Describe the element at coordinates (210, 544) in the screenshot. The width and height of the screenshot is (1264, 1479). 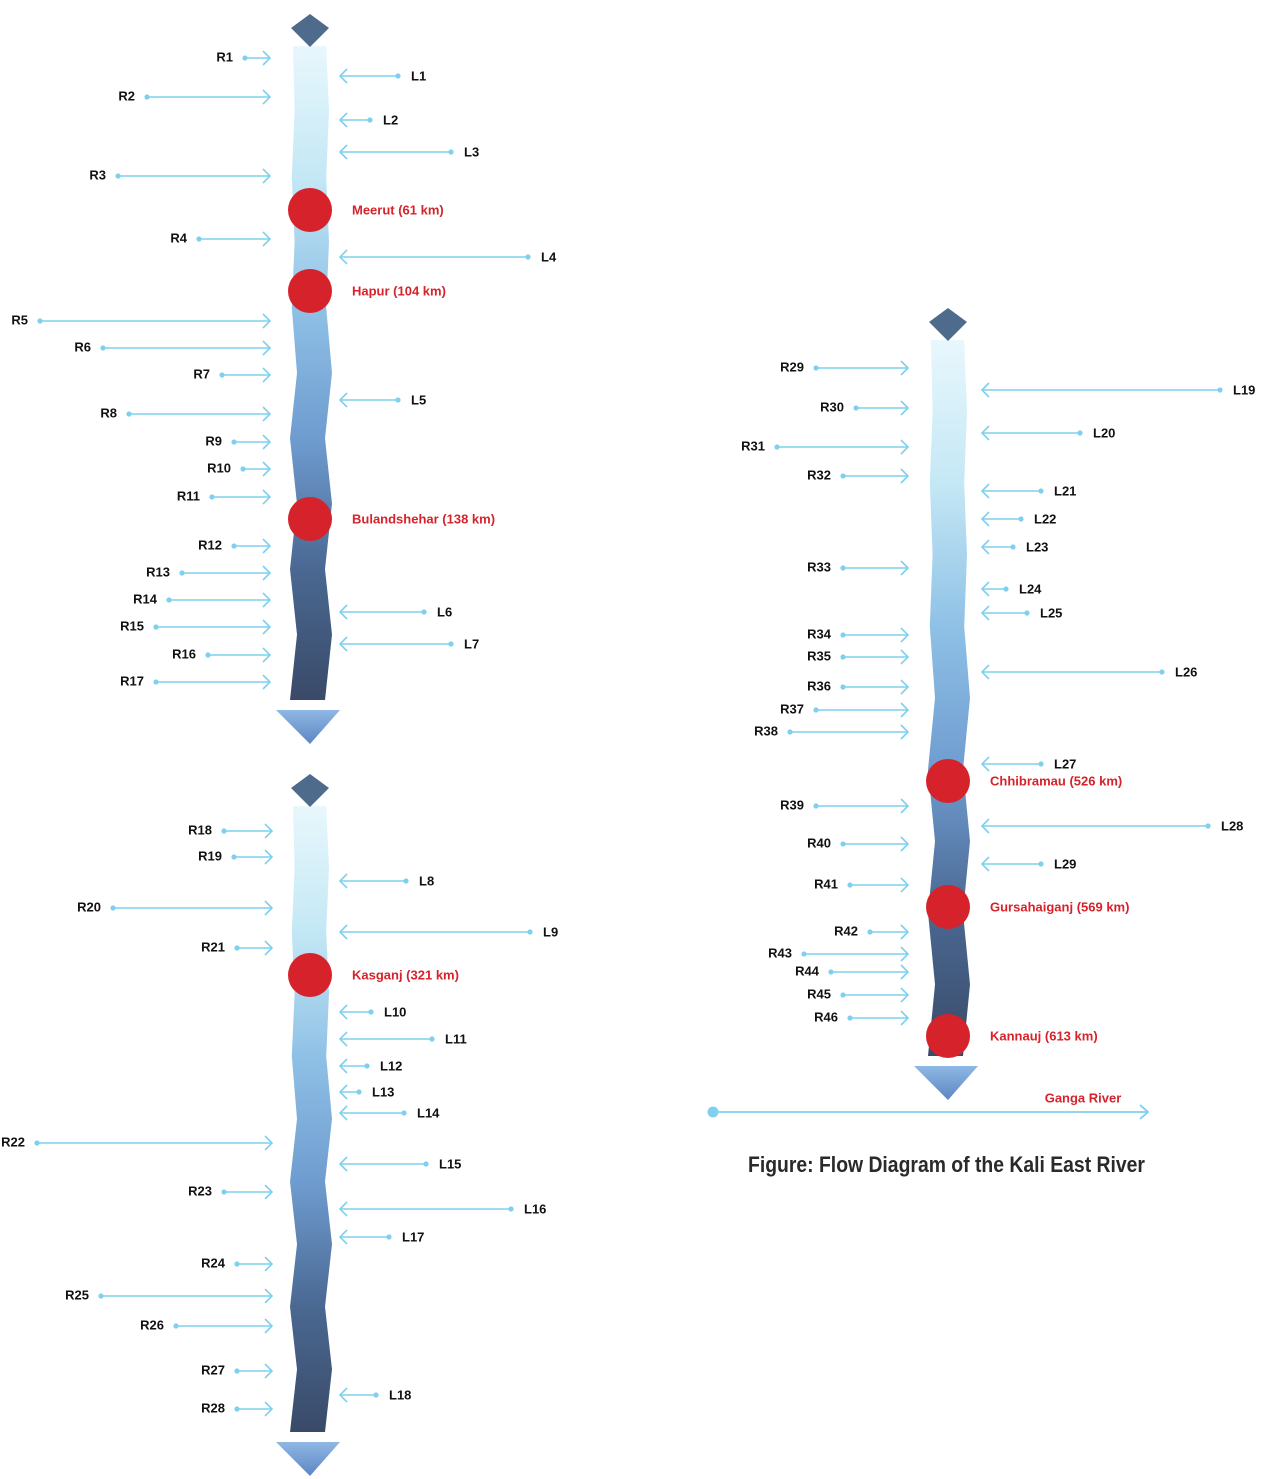
I see `tributary-label-r12: R12` at that location.